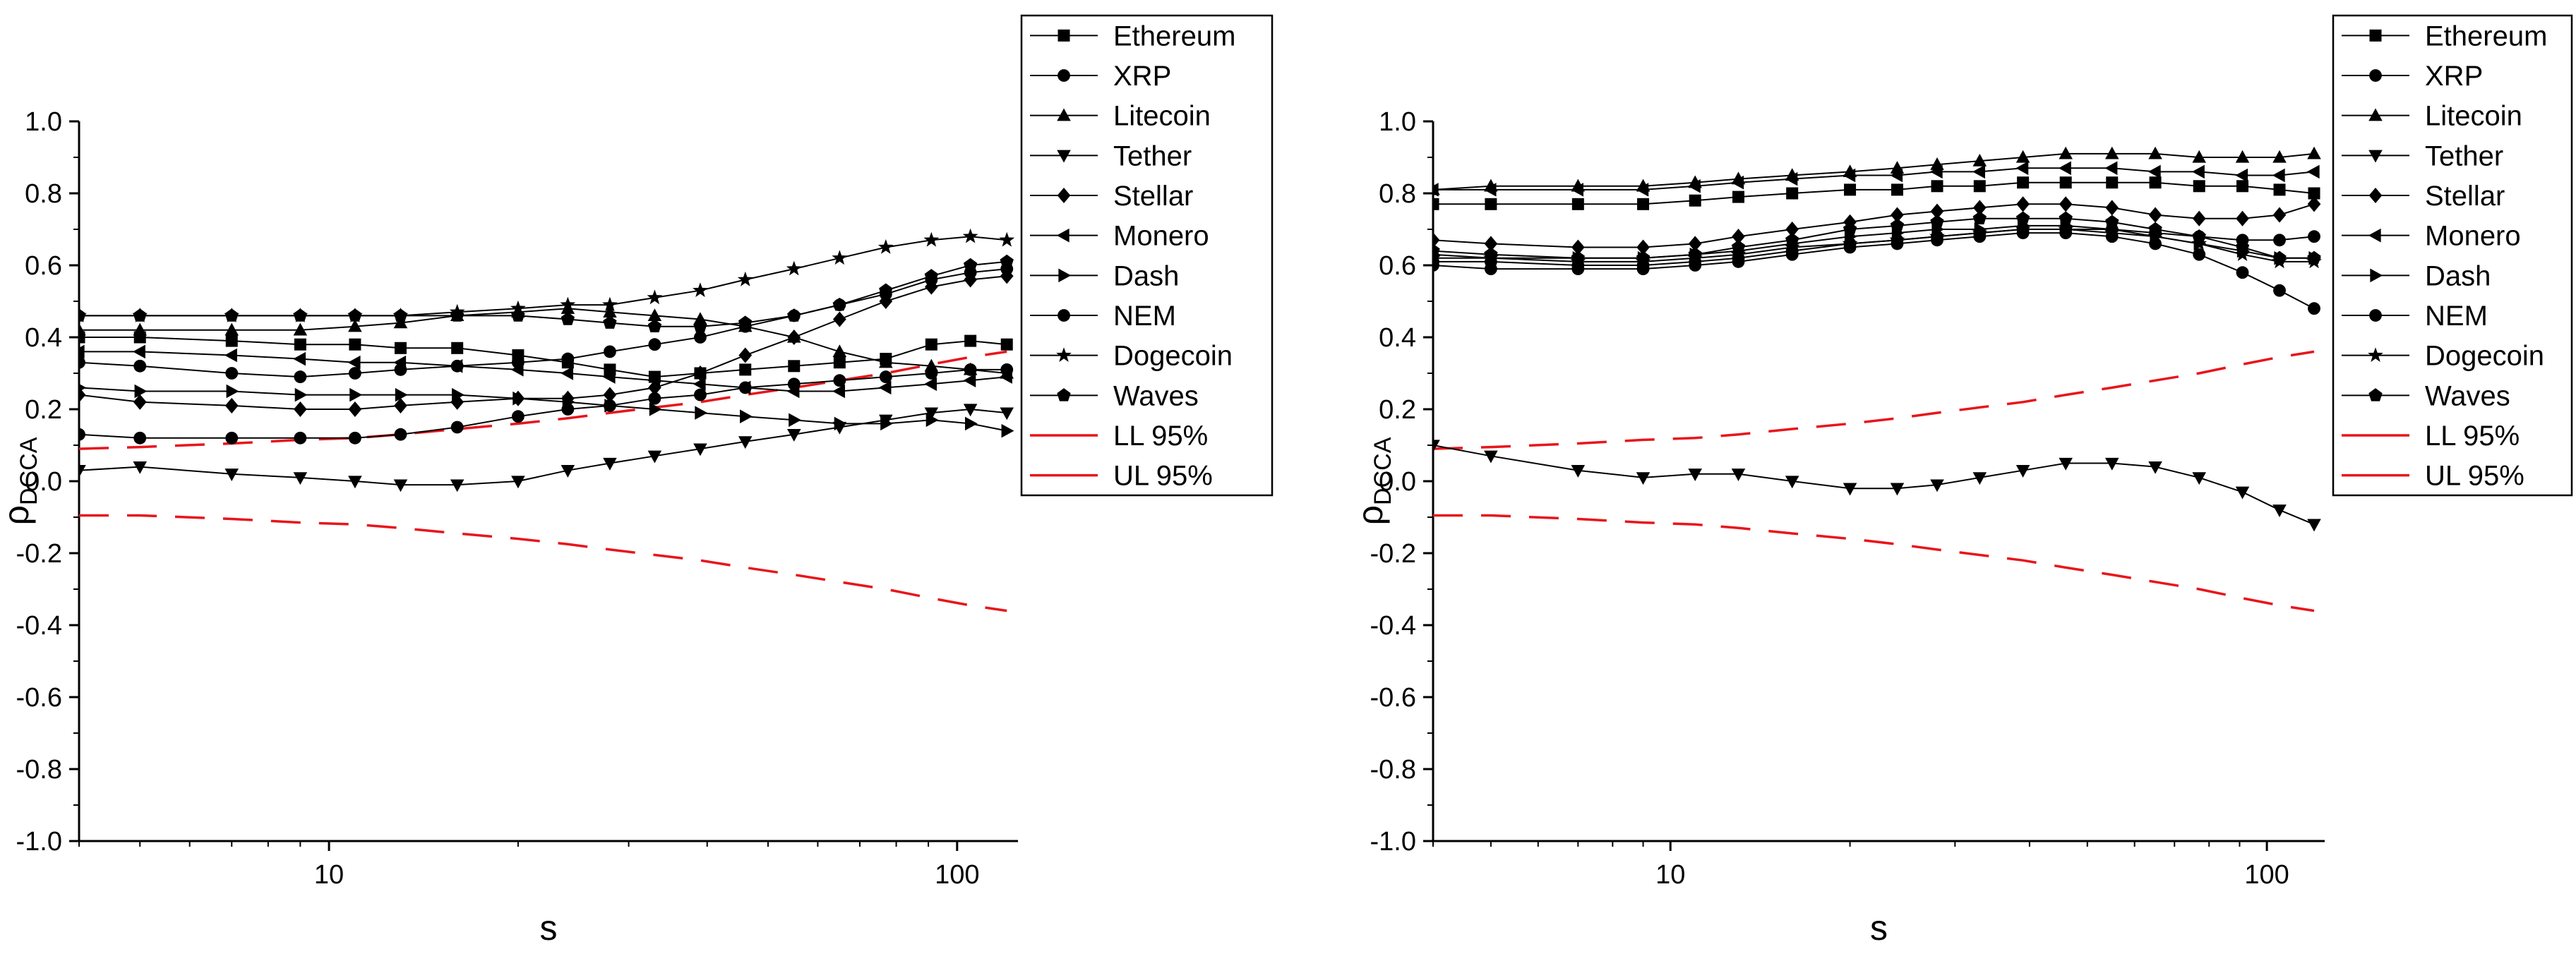 This screenshot has height=961, width=2576. Describe the element at coordinates (547, 420) in the screenshot. I see `plot-area` at that location.